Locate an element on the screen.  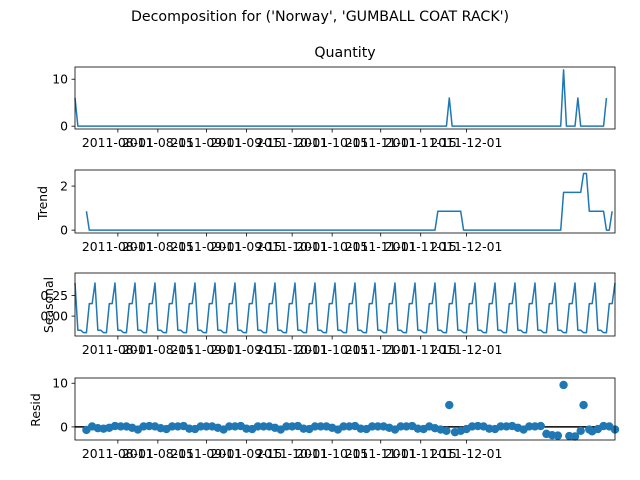
resid-x-tick-label: 2011-11-01 is located at coordinates (381, 453).